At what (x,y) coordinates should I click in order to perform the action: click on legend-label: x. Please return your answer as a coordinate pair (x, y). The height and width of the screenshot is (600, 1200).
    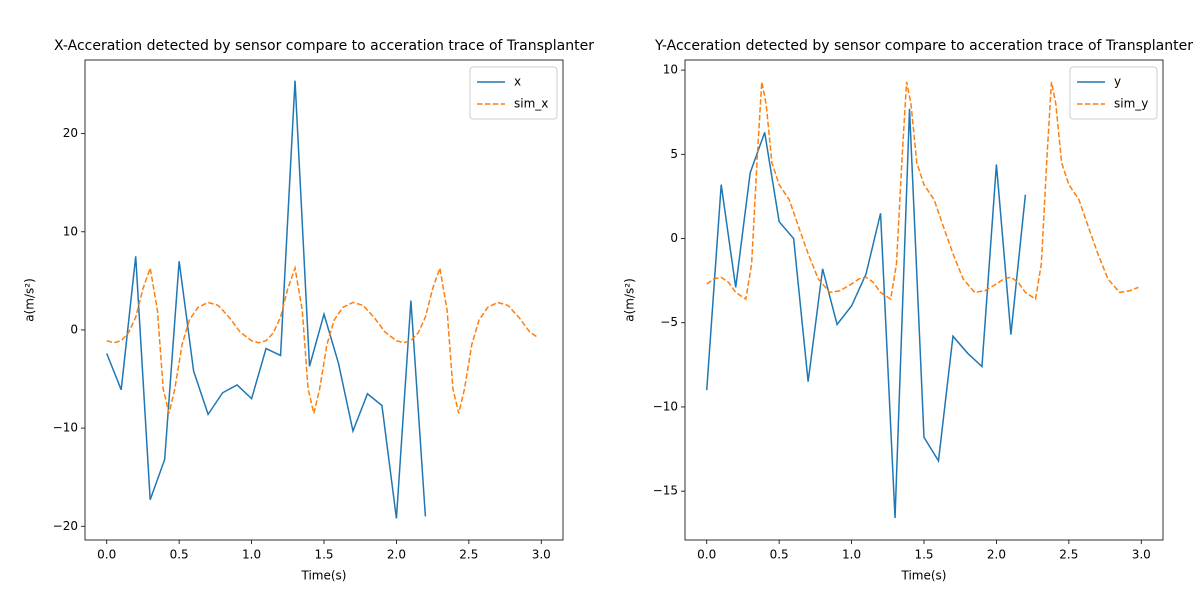
    Looking at the image, I should click on (517, 82).